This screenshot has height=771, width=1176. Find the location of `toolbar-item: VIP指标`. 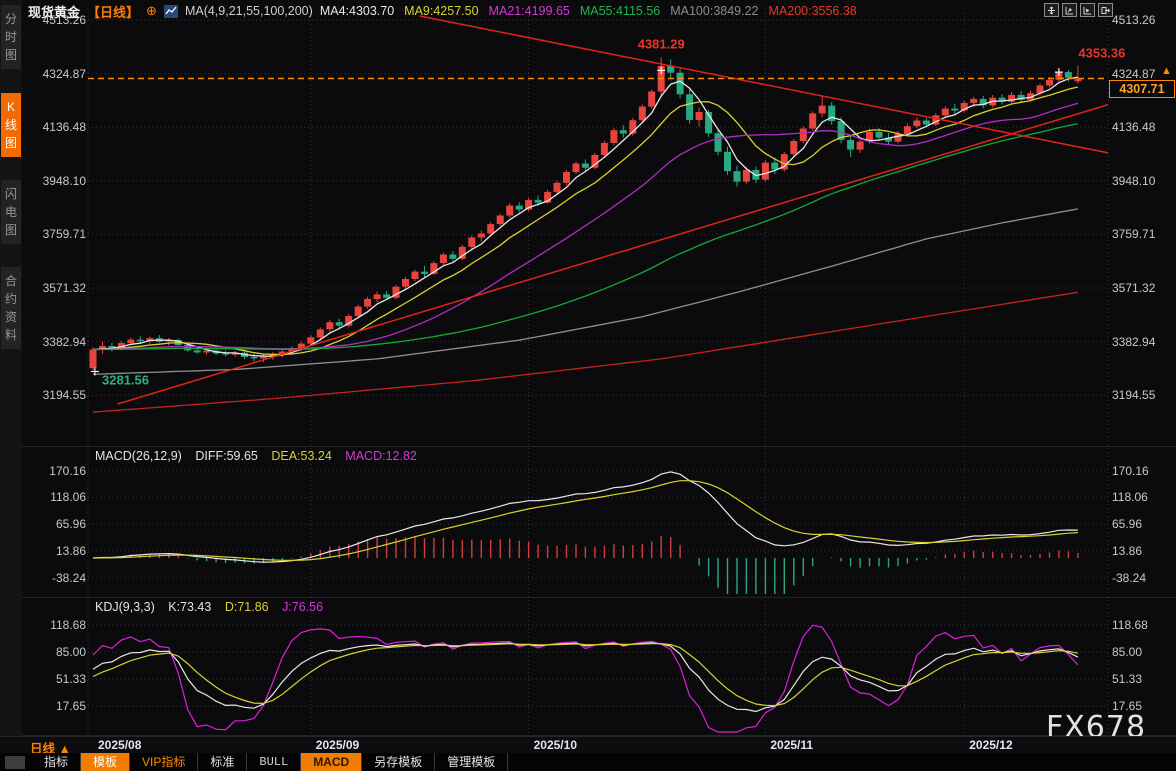

toolbar-item: VIP指标 is located at coordinates (164, 762).